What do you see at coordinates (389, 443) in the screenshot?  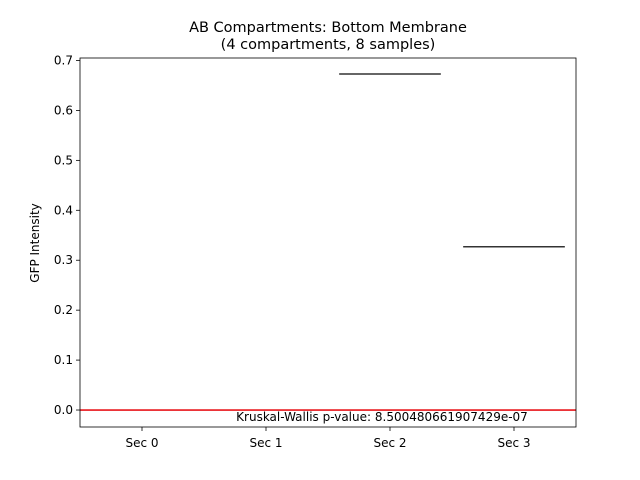 I see `x-tick-label: Sec 2` at bounding box center [389, 443].